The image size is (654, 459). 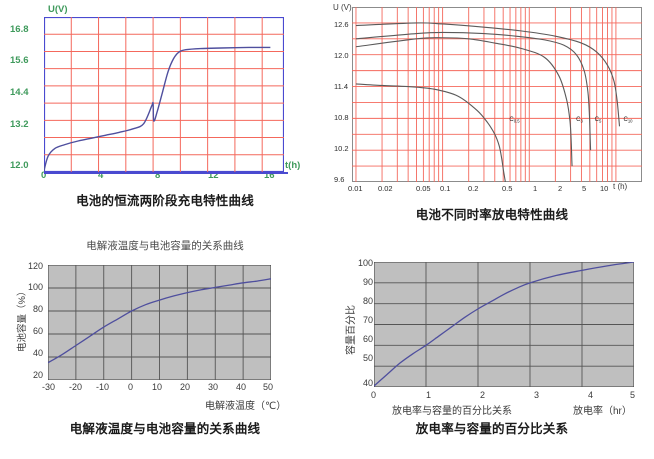 I want to click on charge-ytick-0: 16.8, so click(x=19, y=29).